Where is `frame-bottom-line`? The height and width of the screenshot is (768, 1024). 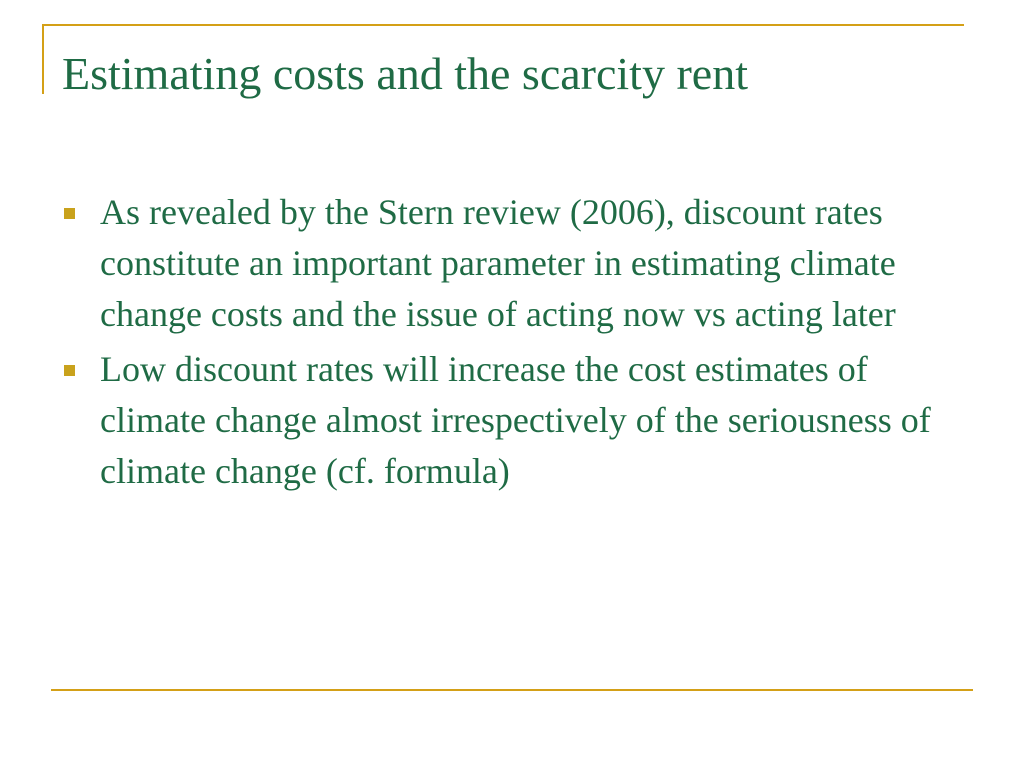 frame-bottom-line is located at coordinates (512, 690).